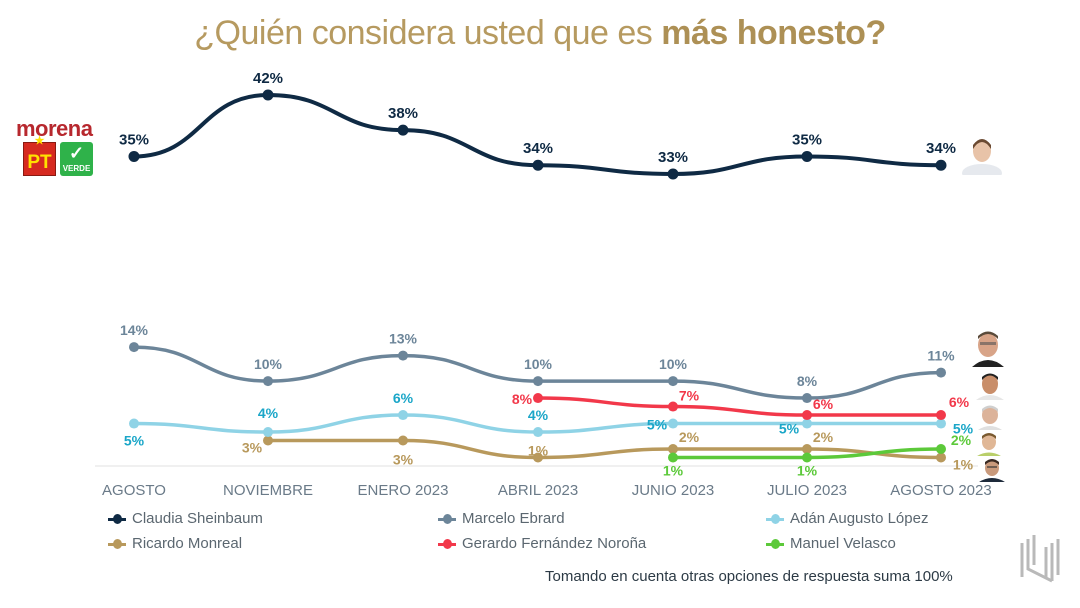  I want to click on data-label: 8%, so click(807, 381).